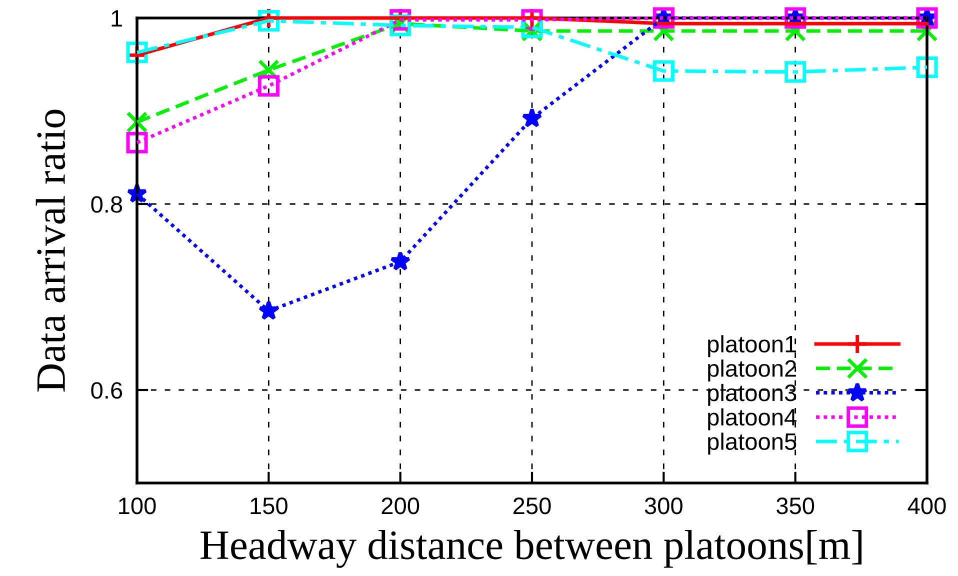 The image size is (958, 576). Describe the element at coordinates (532, 506) in the screenshot. I see `x-tick-label: 250` at that location.